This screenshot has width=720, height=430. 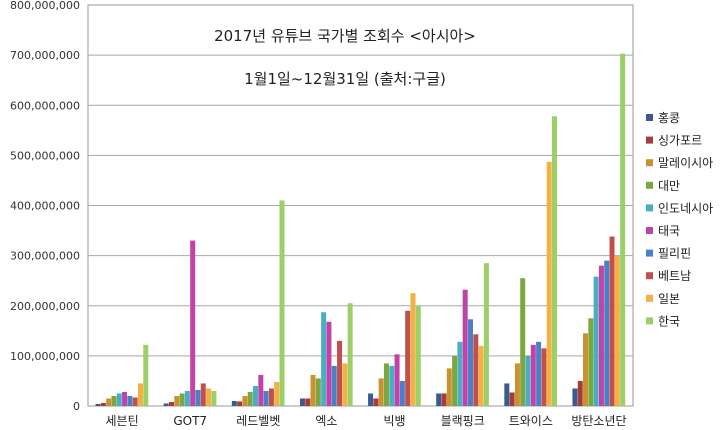 I want to click on y-tick-label: 500,000,000, so click(x=45, y=155).